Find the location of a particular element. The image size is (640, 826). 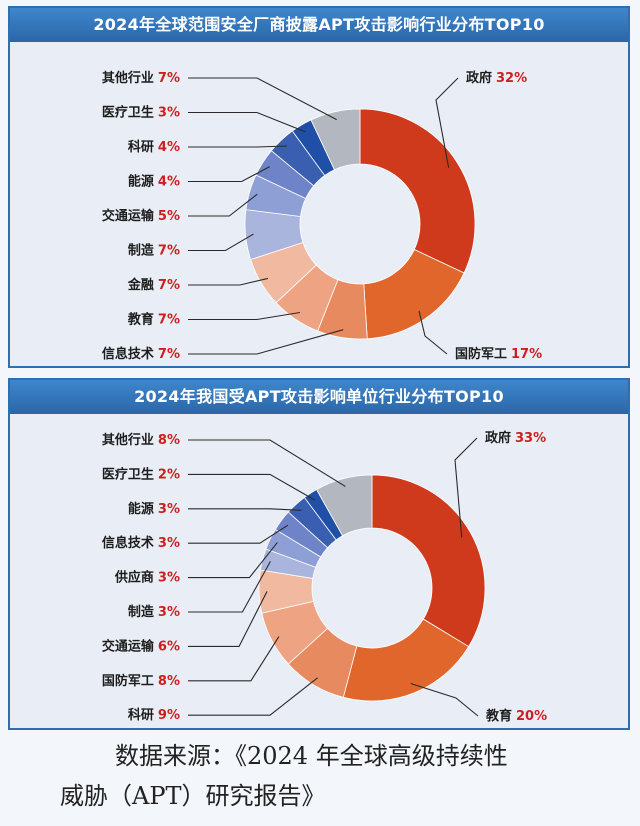

slice-label: 医疗卫生 2% is located at coordinates (141, 474).